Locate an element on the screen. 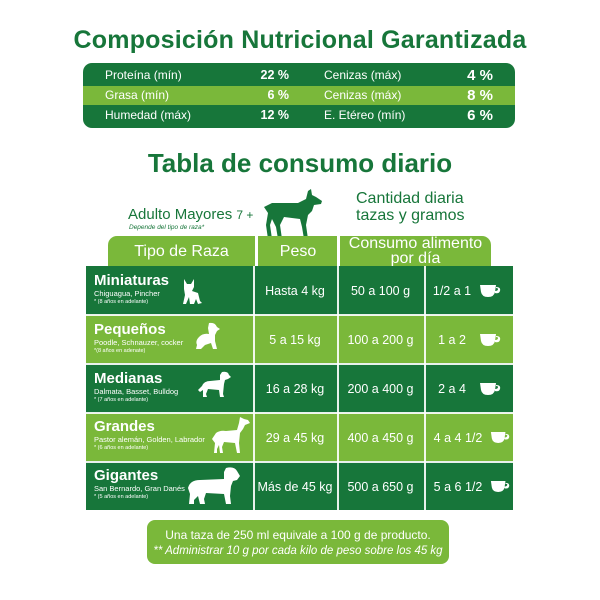  cat-icon is located at coordinates (192, 291).